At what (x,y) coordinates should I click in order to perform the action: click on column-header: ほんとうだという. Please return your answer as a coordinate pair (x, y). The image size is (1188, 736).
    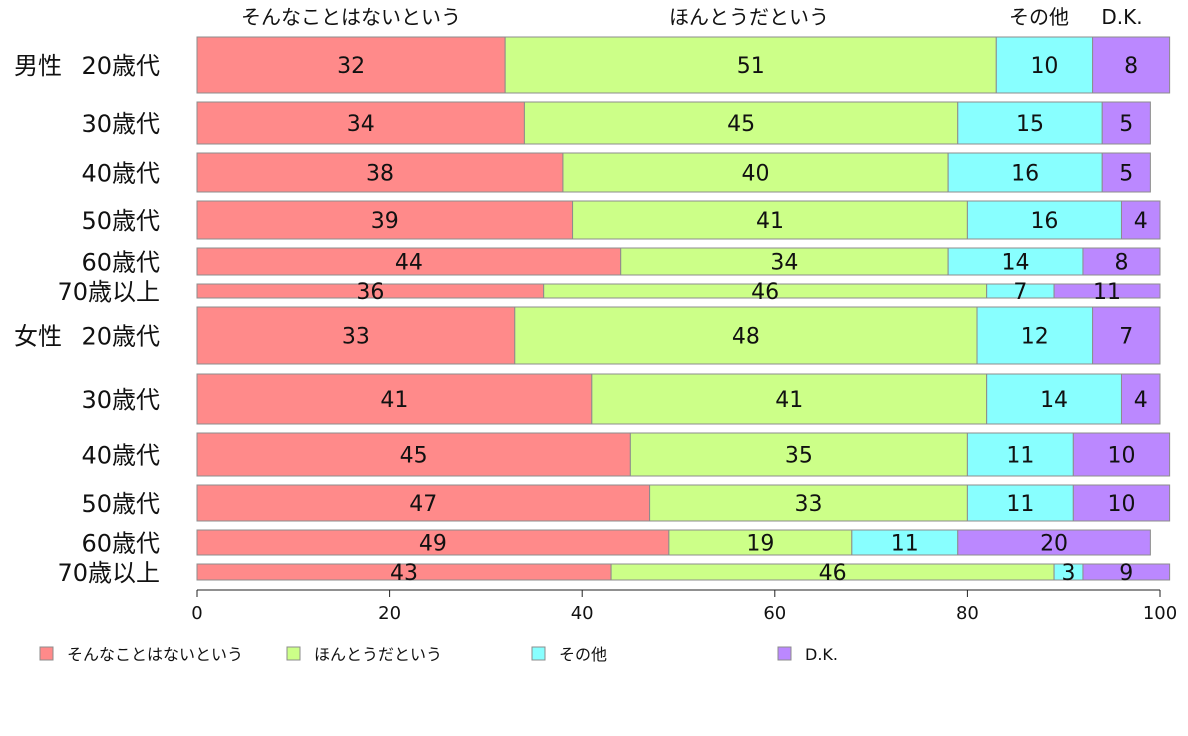
    Looking at the image, I should click on (749, 17).